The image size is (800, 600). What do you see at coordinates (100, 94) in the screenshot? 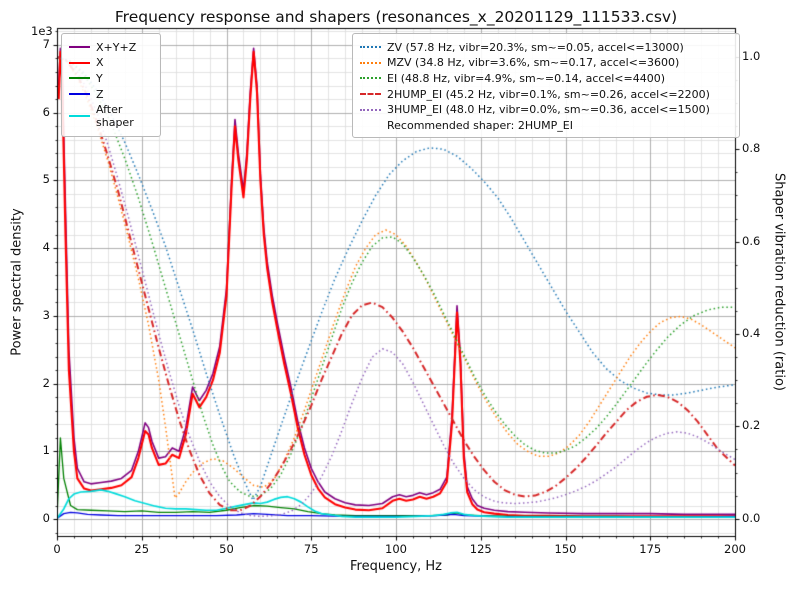
I see `legend-label: Z` at bounding box center [100, 94].